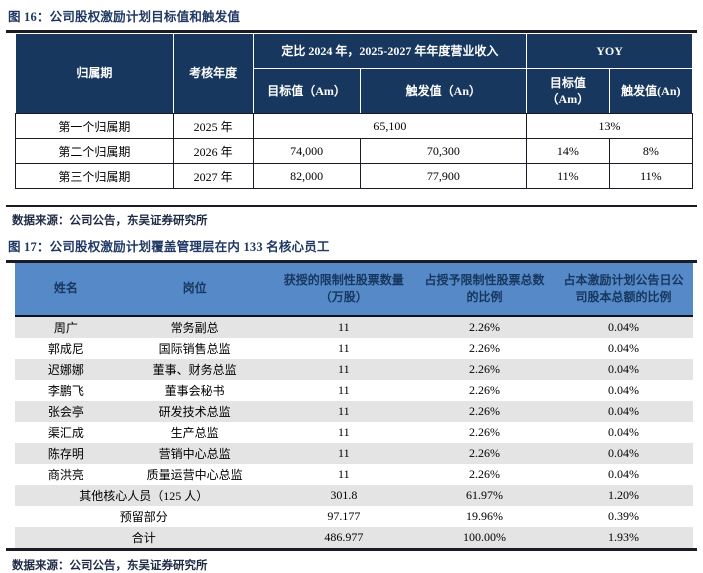 Image resolution: width=703 pixels, height=573 pixels. Describe the element at coordinates (623, 495) in the screenshot. I see `cell-pct-capital: 1.20%` at that location.